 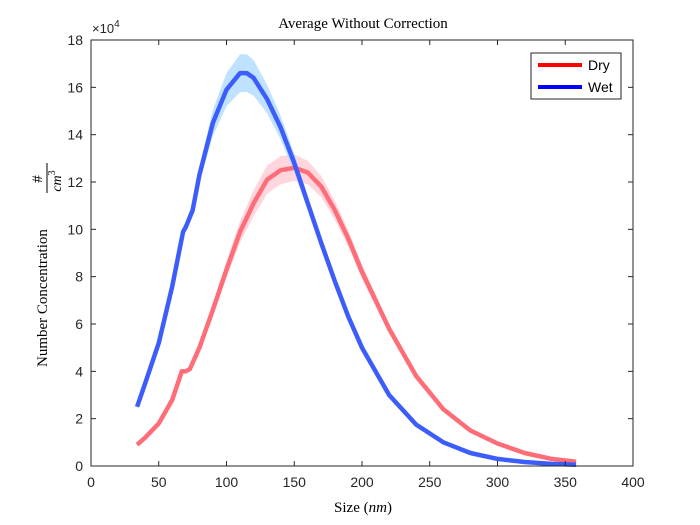 What do you see at coordinates (75, 87) in the screenshot?
I see `y-tick-label: 16` at bounding box center [75, 87].